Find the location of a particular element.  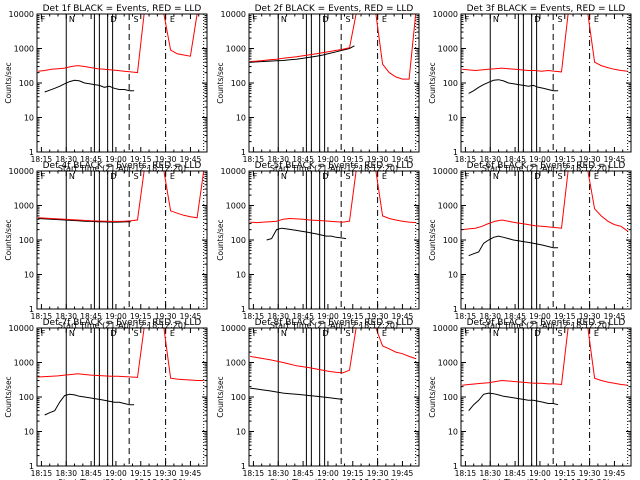

chart-title: Det 2f BLACK = Events, RED = LLD is located at coordinates (334, 9).